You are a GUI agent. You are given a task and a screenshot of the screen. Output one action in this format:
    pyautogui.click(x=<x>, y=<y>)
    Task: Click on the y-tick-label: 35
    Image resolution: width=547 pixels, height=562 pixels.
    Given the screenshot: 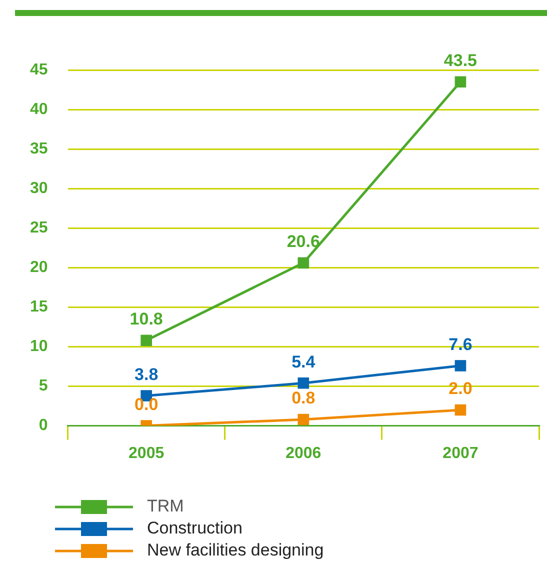 What is the action you would take?
    pyautogui.click(x=39, y=149)
    